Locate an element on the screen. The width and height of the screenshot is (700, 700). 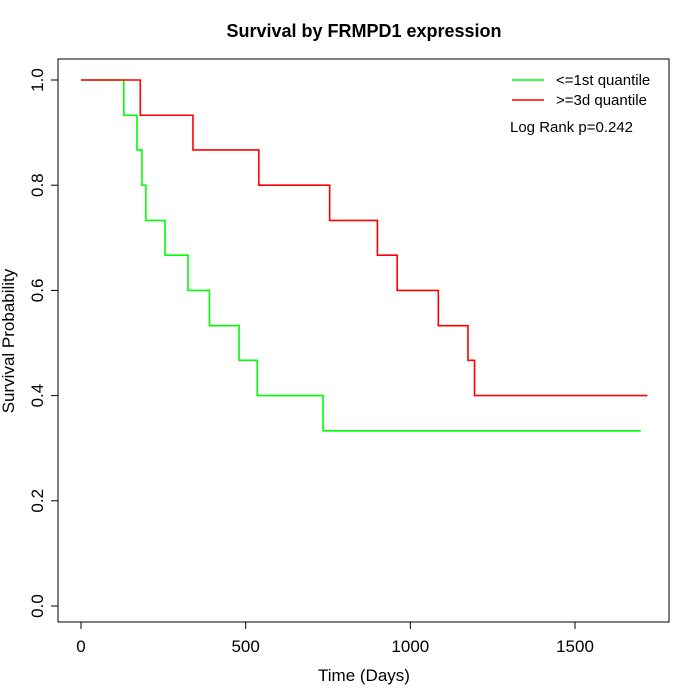
x-tick-label: 1500 is located at coordinates (575, 646).